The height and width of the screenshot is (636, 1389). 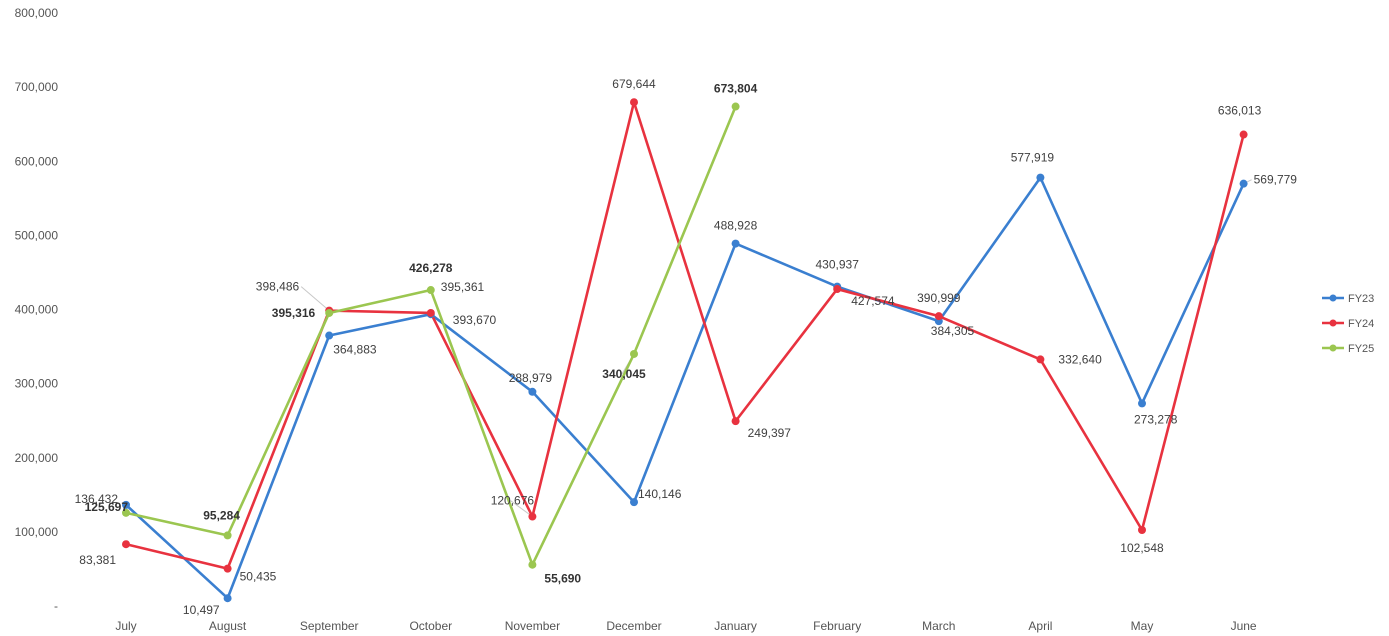 What do you see at coordinates (475, 320) in the screenshot?
I see `data-label-fy23: 393,670` at bounding box center [475, 320].